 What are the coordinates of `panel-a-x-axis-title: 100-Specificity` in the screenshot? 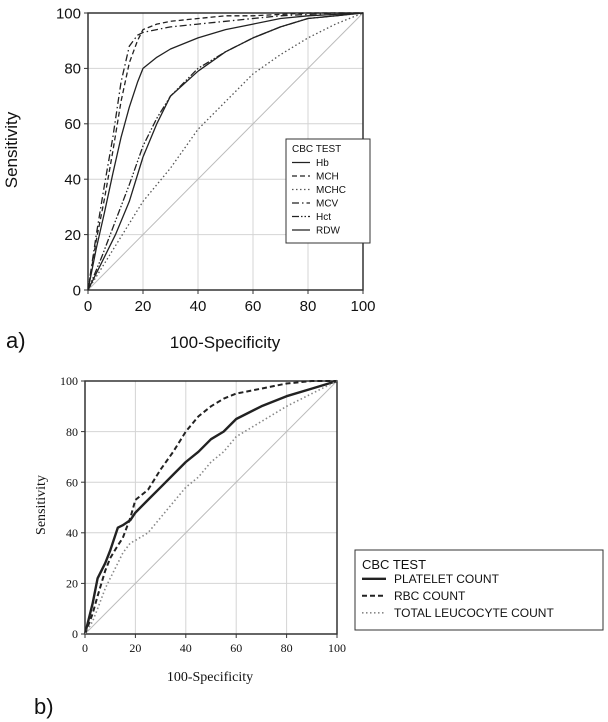 It's located at (225, 342).